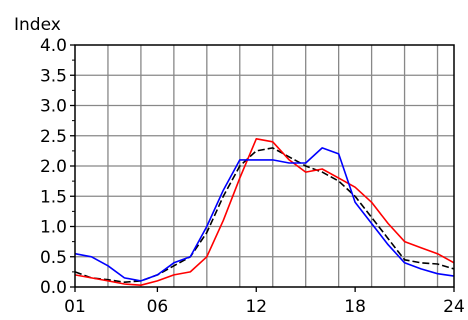  What do you see at coordinates (53, 228) in the screenshot?
I see `y-tick-label: 1.0` at bounding box center [53, 228].